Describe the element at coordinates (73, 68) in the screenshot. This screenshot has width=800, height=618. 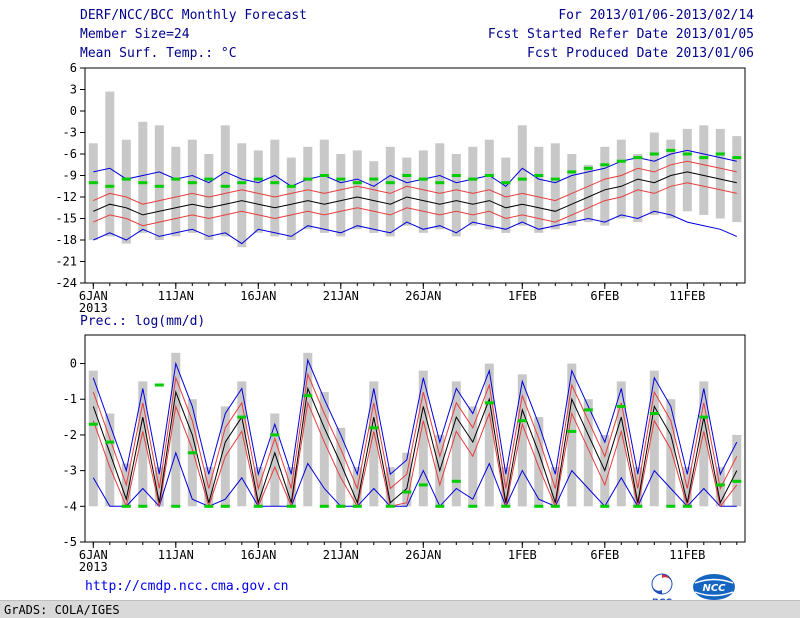
I see `y-tick-label: 6` at that location.